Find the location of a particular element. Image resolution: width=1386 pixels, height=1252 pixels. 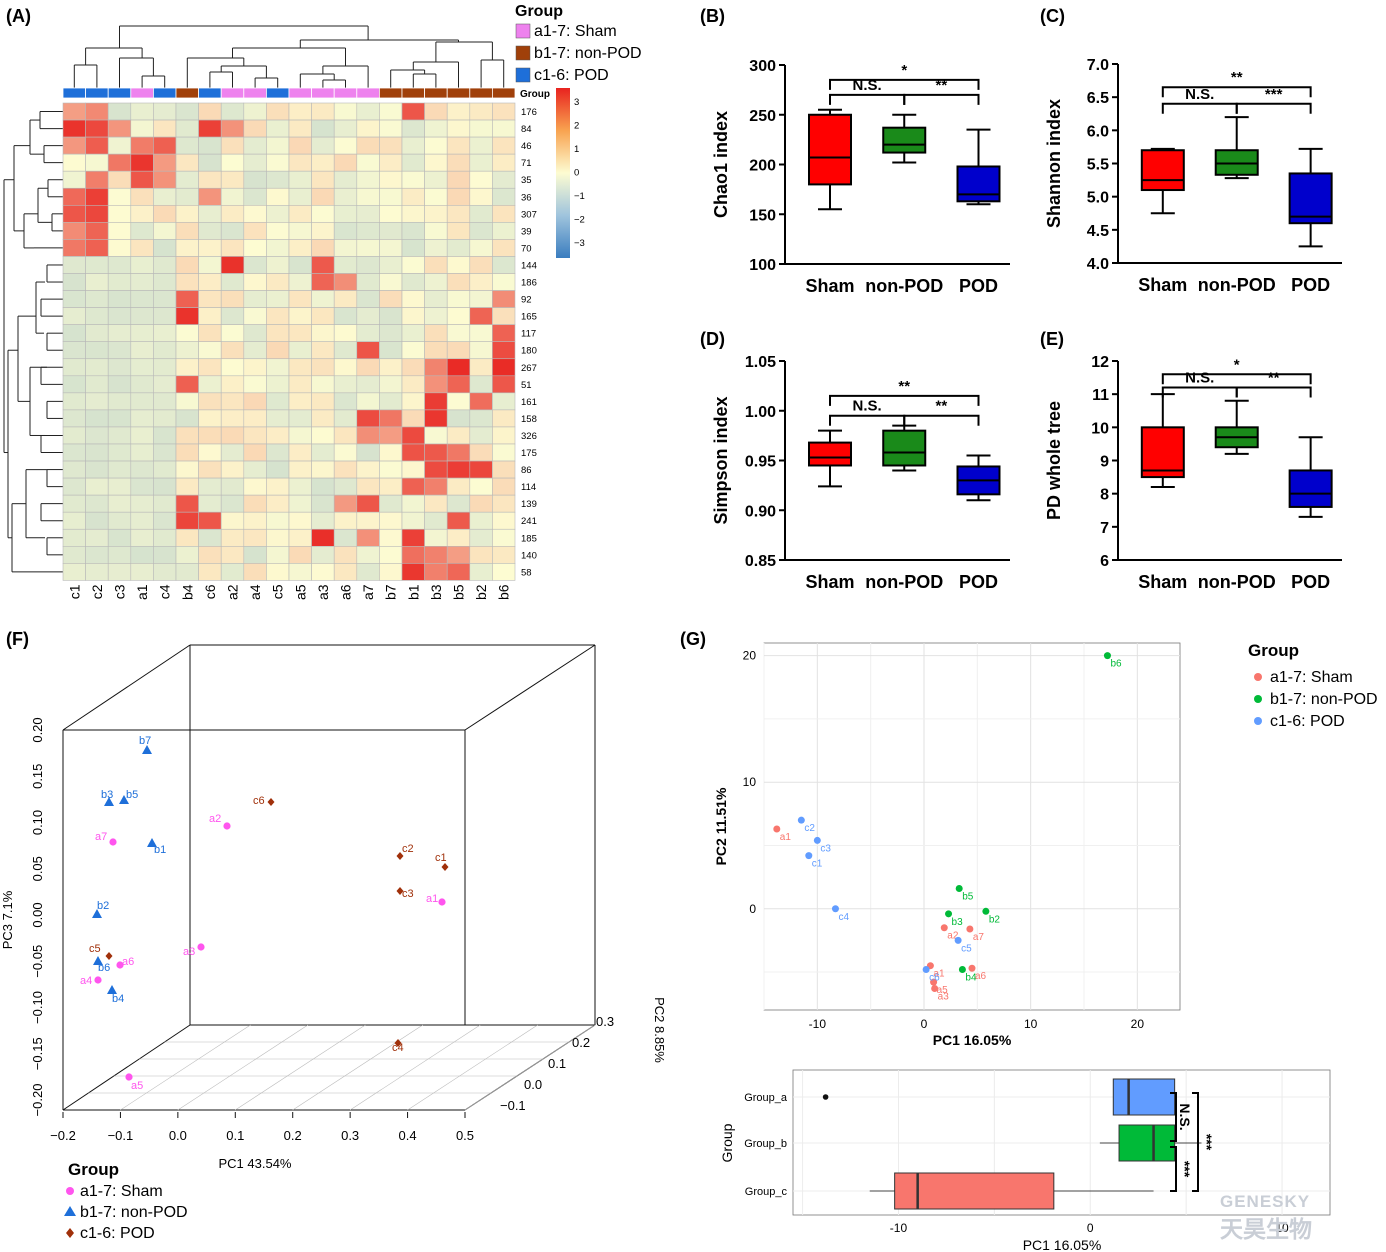

box-POD is located at coordinates (1310, 198).